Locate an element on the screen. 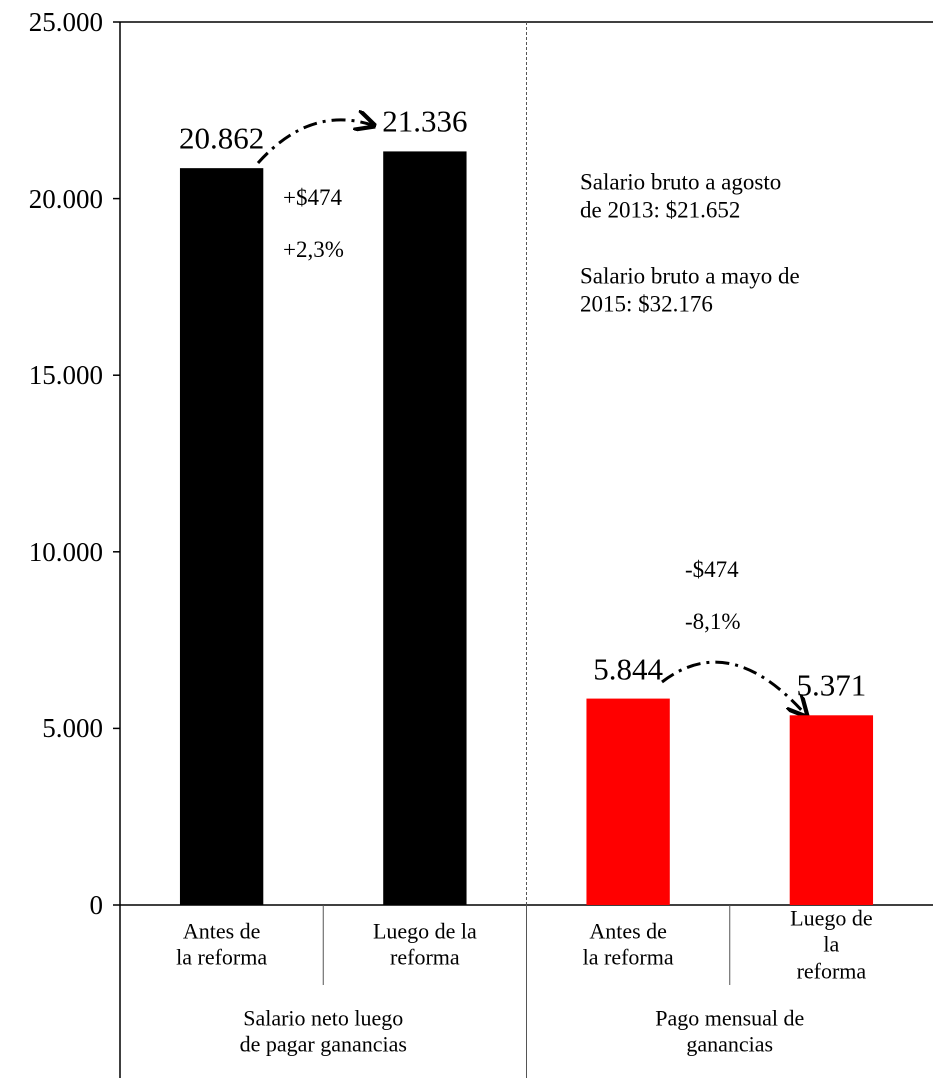 This screenshot has height=1078, width=933. y-tick-label: 5.000 is located at coordinates (72, 728).